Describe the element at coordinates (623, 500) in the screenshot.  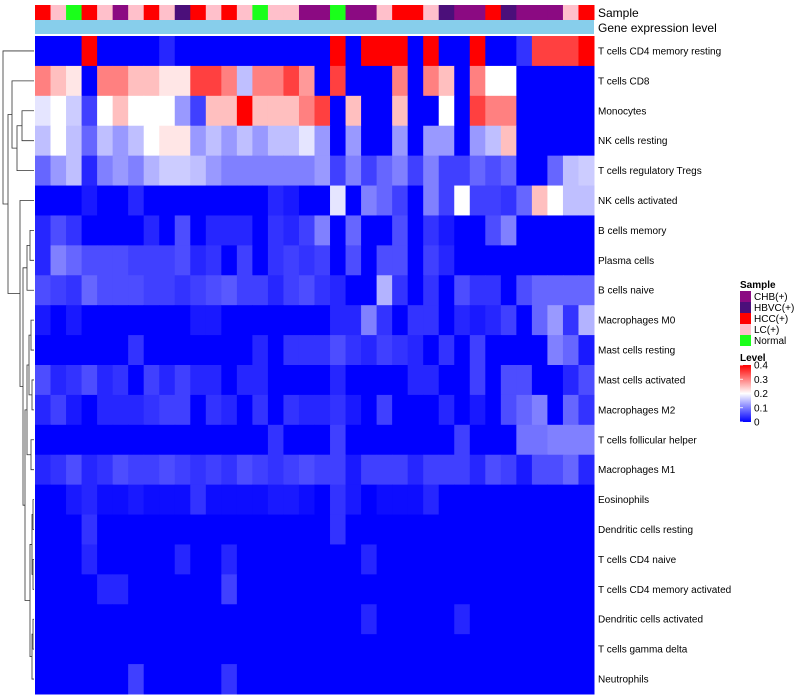
I see `row-label: Eosinophils` at that location.